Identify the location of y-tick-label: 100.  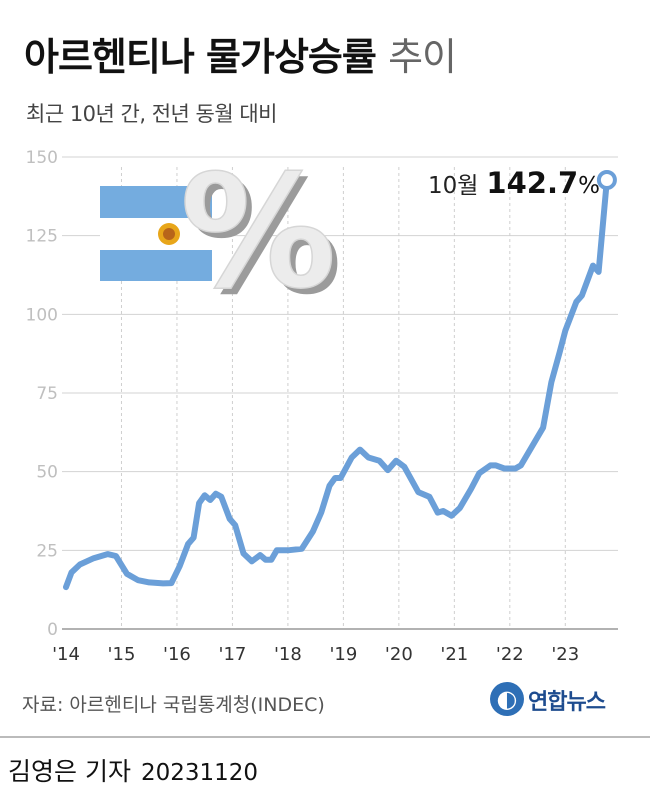
(42, 315).